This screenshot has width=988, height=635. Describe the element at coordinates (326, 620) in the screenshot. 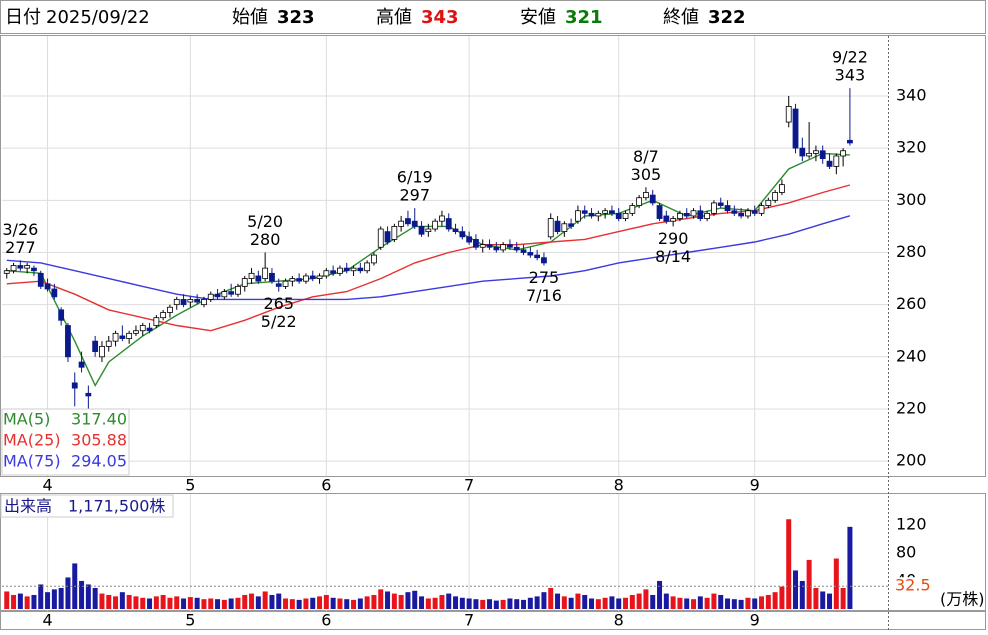

I see `x-tick-label: 6` at that location.